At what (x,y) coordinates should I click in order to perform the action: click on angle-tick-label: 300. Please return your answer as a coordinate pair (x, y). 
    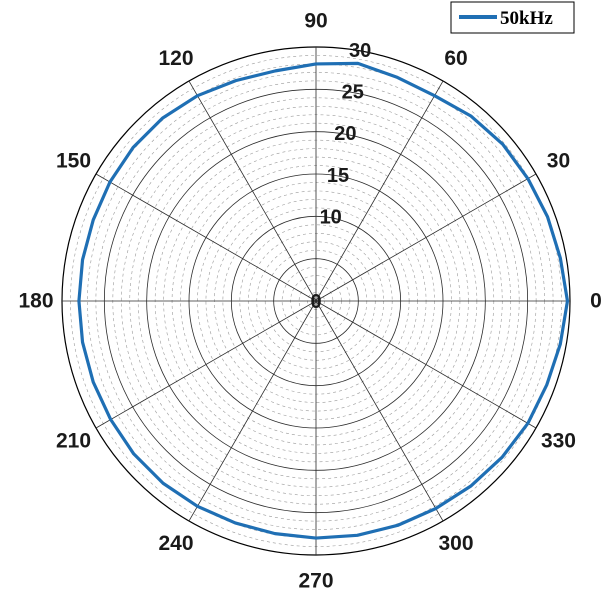
    Looking at the image, I should click on (455, 543).